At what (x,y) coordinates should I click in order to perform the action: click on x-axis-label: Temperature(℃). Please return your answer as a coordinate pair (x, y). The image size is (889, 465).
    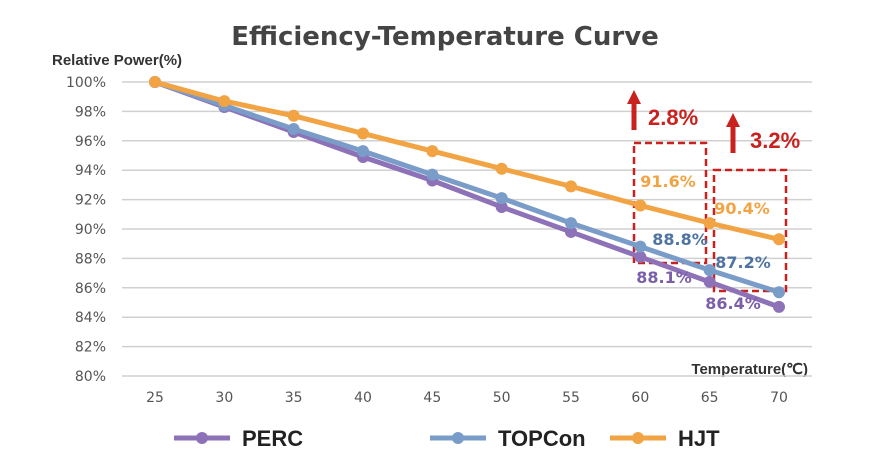
    Looking at the image, I should click on (749, 369).